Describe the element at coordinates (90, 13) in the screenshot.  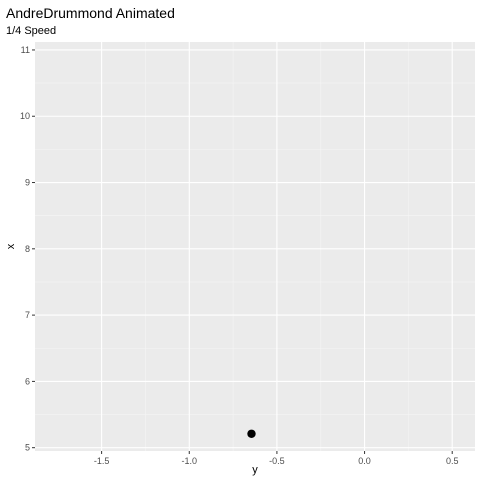
I see `chart-title: AndreDrummond Animated` at that location.